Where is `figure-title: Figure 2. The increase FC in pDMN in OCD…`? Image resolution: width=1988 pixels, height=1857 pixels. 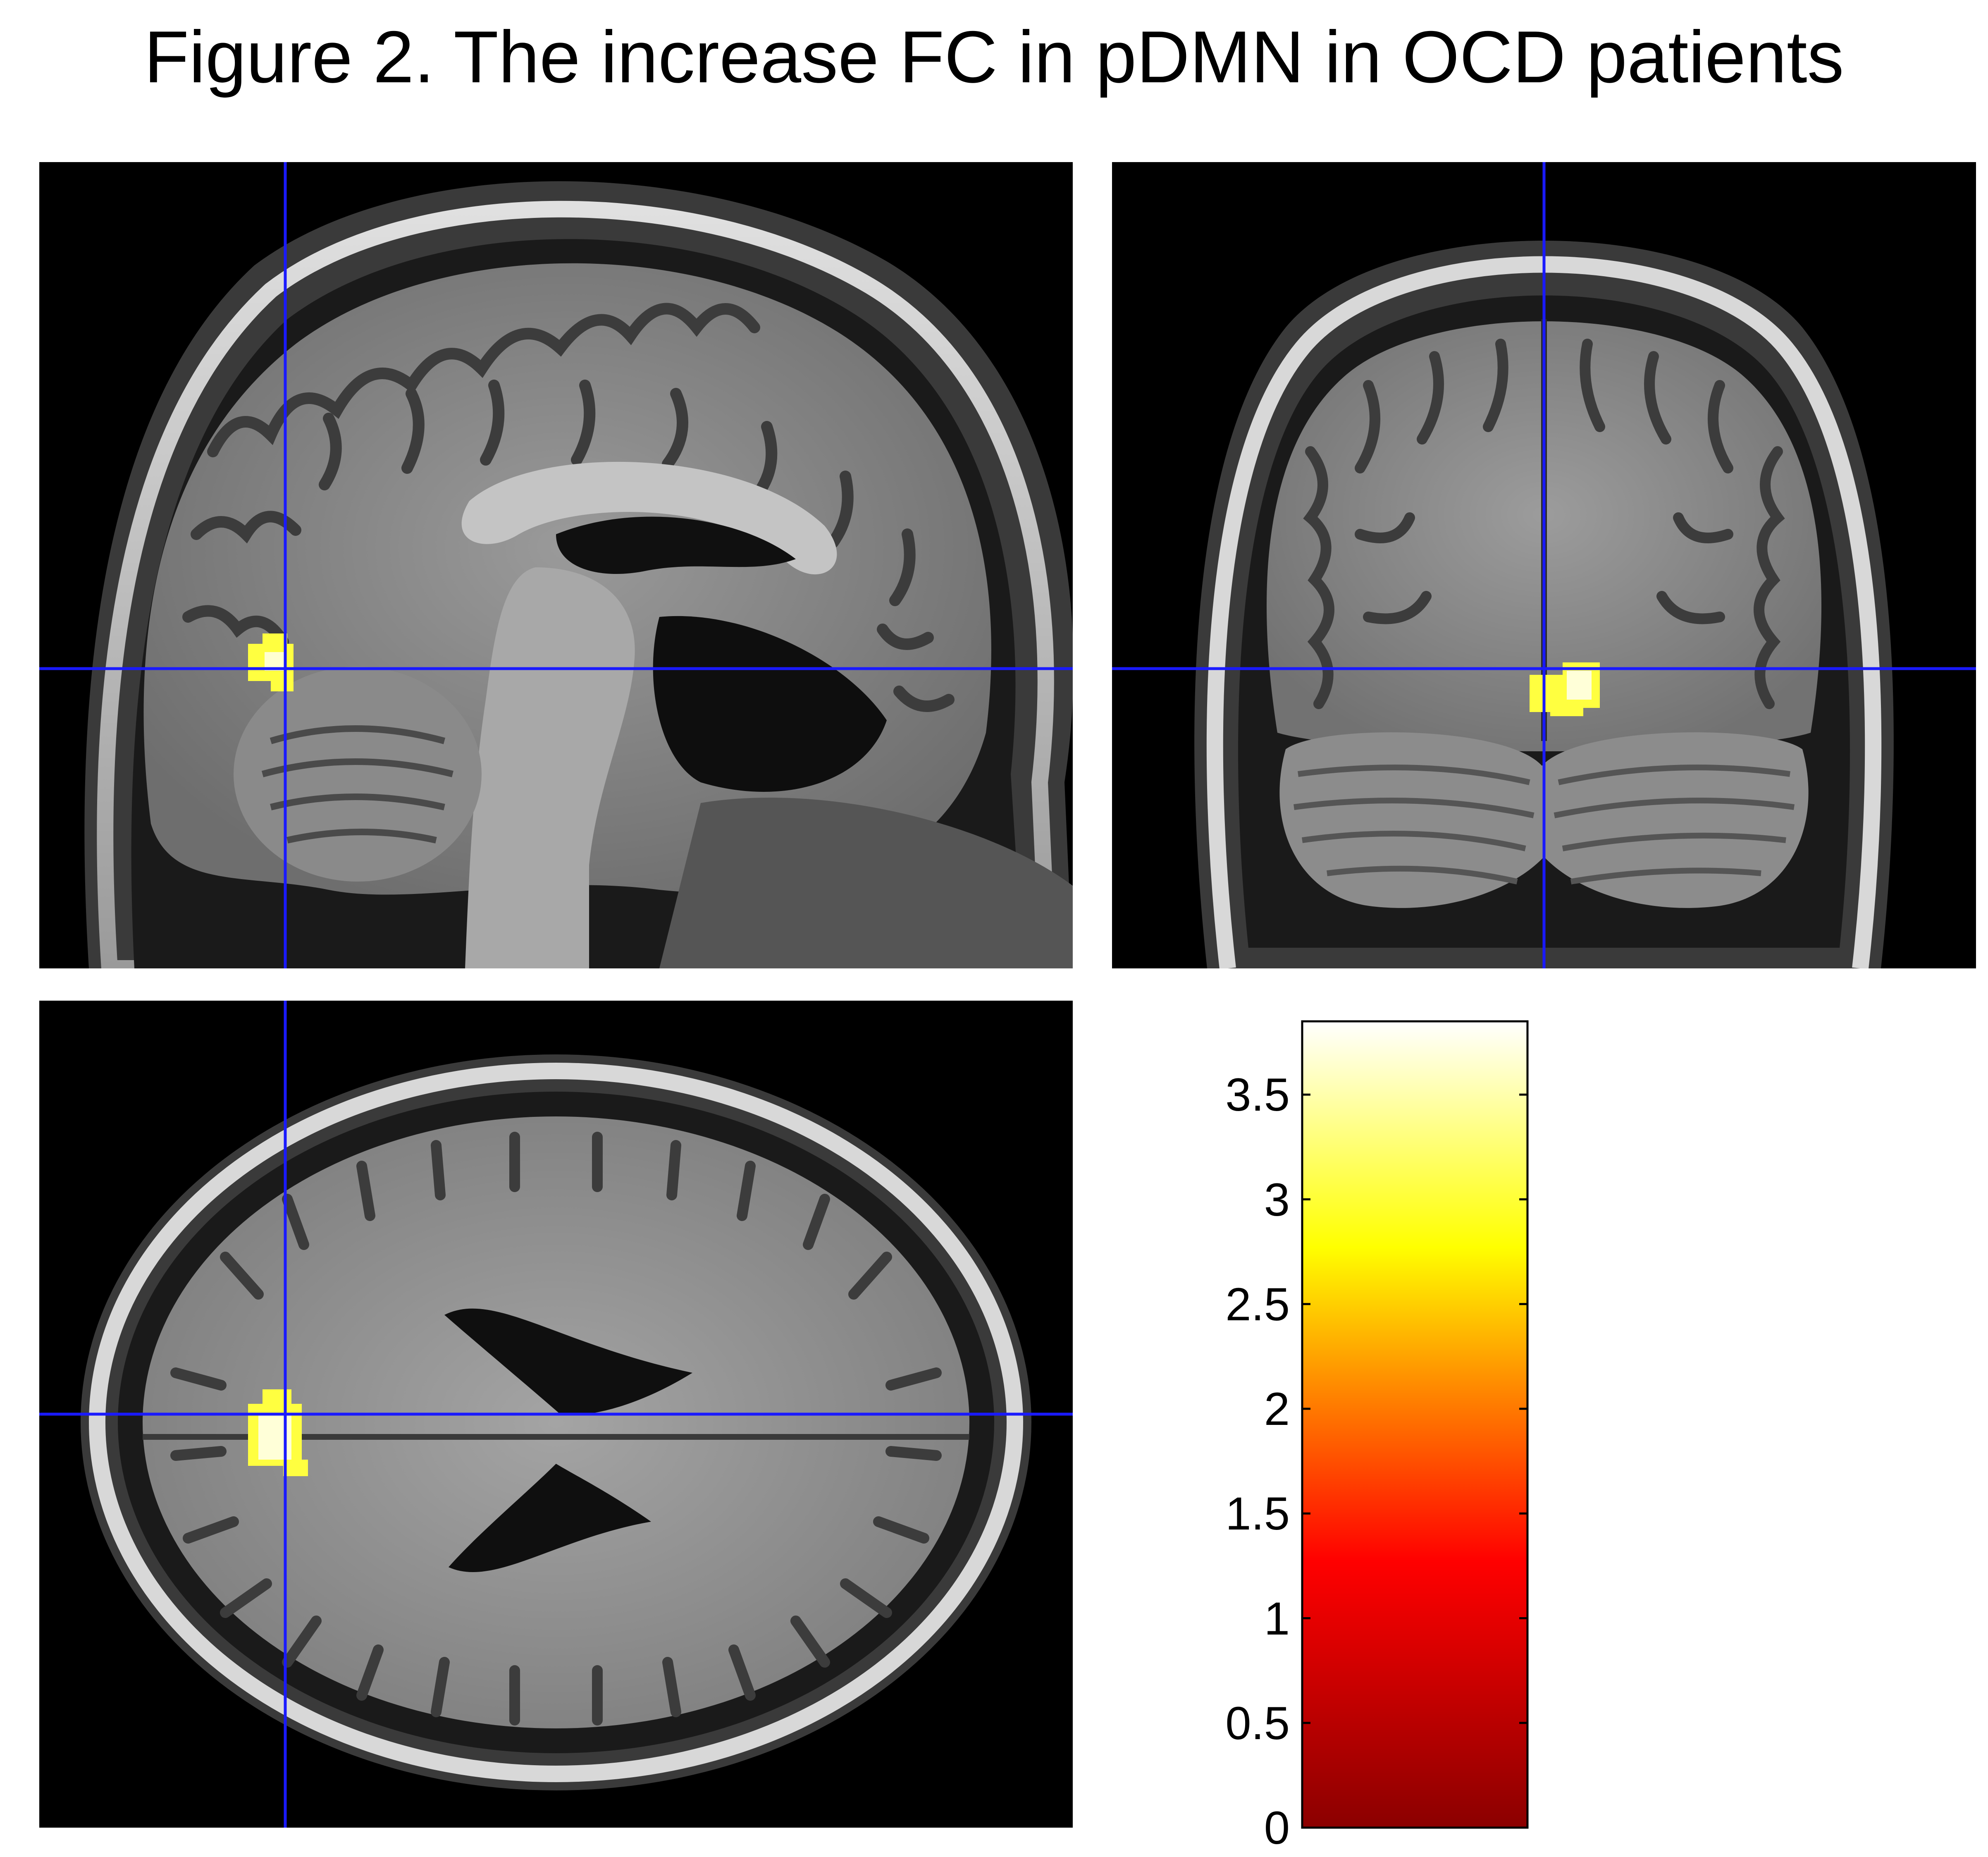
figure-title: Figure 2. The increase FC in pDMN in OCD… is located at coordinates (994, 57).